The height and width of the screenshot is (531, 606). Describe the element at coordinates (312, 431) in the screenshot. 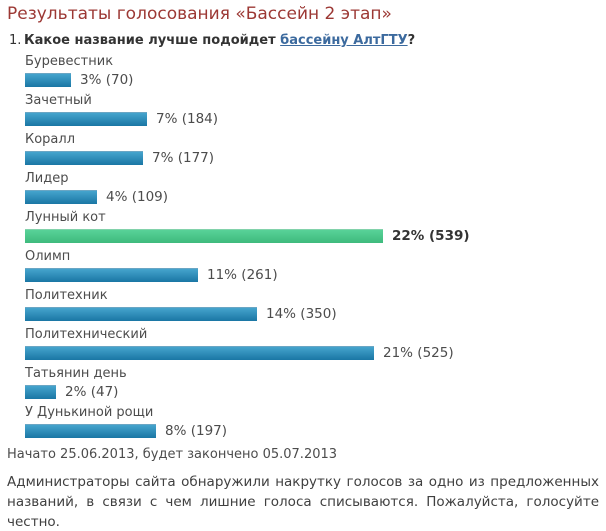

I see `option-bar-row: 8% (197)` at that location.